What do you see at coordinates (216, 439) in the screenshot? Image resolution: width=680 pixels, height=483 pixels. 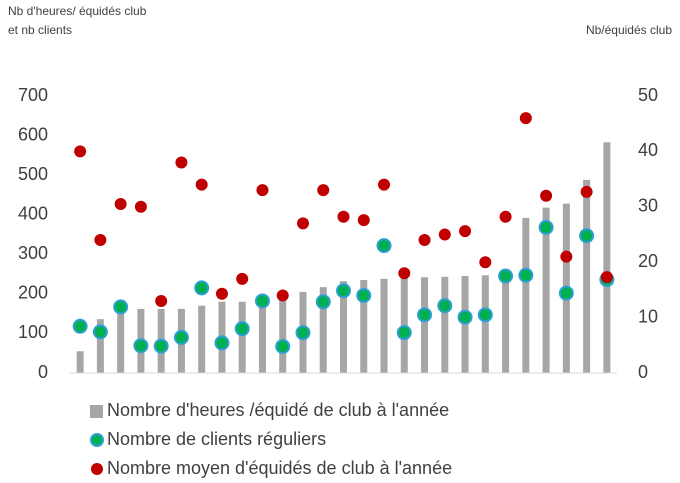 I see `legend-label: Nombre de clients réguliers` at bounding box center [216, 439].